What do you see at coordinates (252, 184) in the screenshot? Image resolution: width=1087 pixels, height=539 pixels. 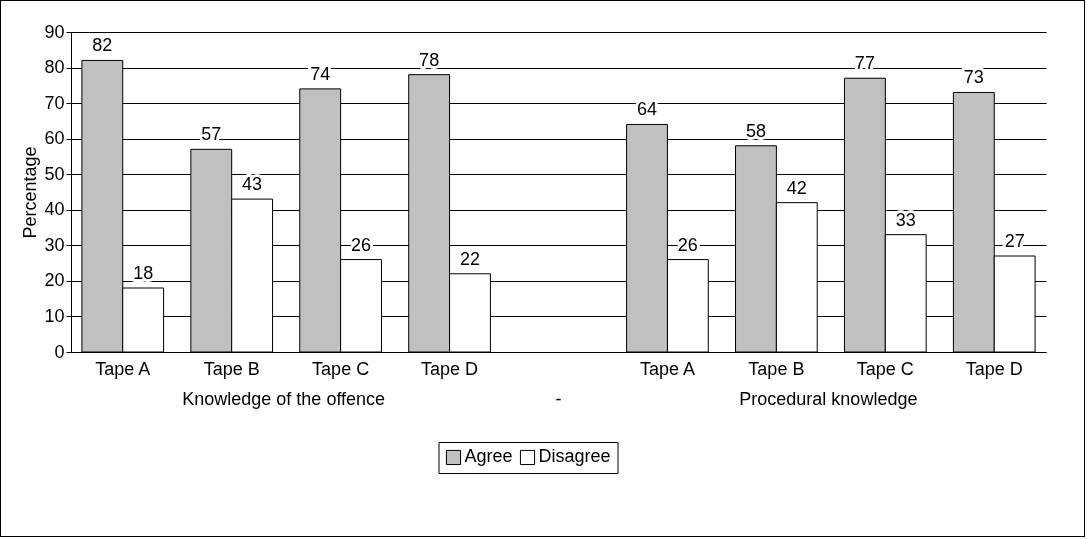 I see `data-label: 43` at bounding box center [252, 184].